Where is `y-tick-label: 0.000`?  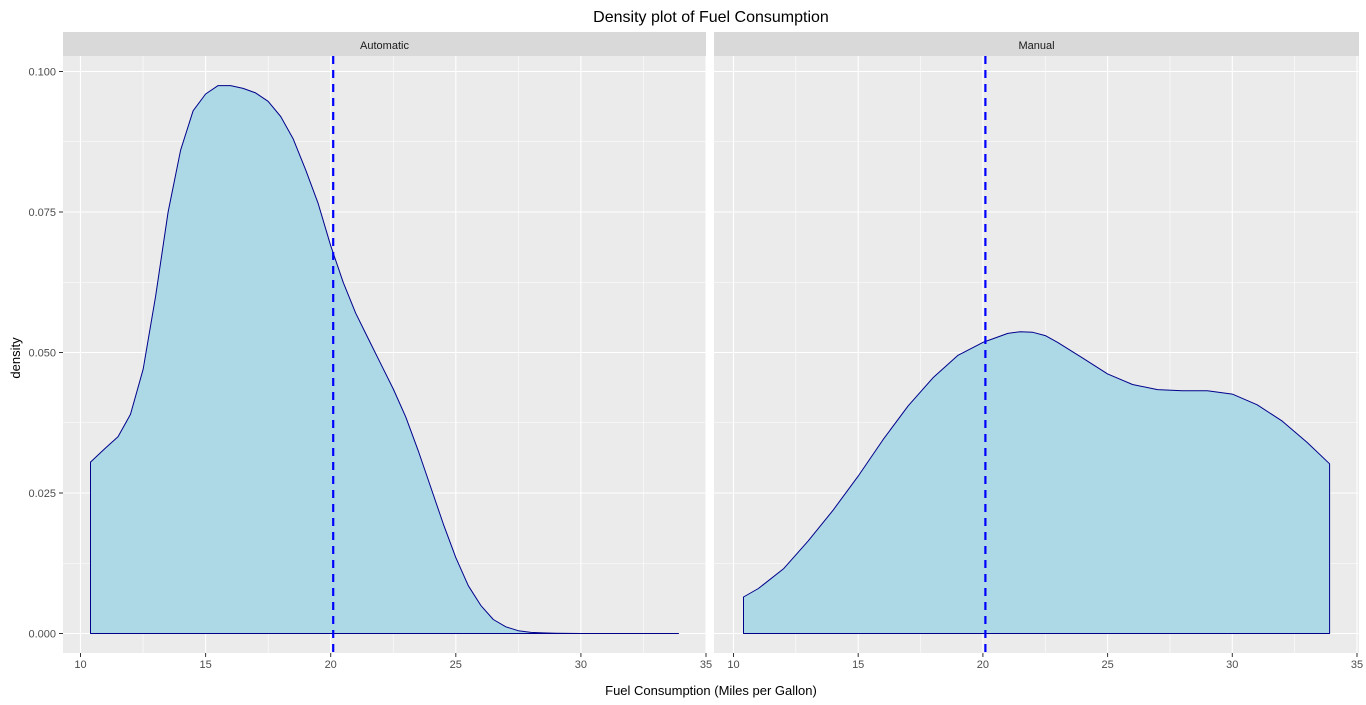 y-tick-label: 0.000 is located at coordinates (42, 635).